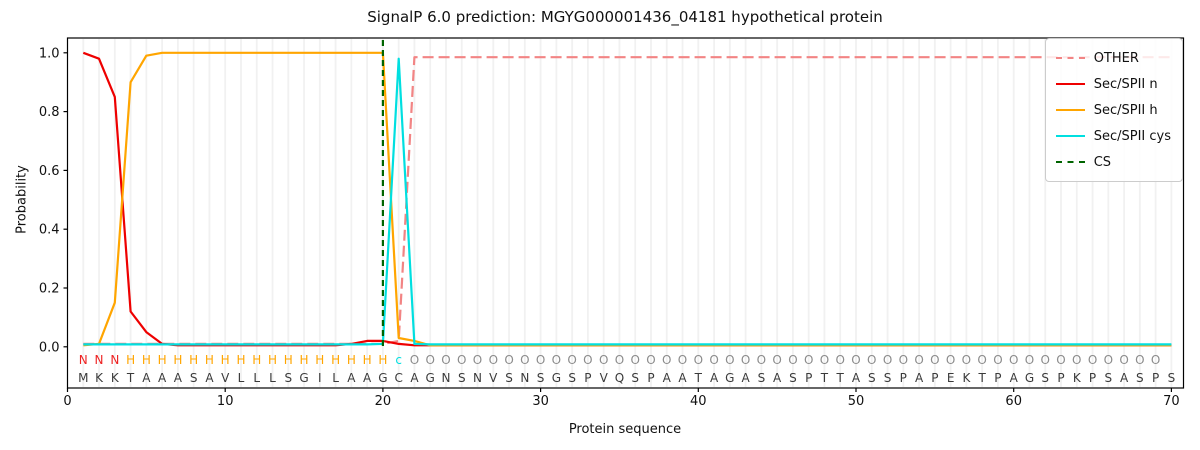 The height and width of the screenshot is (450, 1200). What do you see at coordinates (625, 429) in the screenshot?
I see `x-axis-label: Protein sequence` at bounding box center [625, 429].